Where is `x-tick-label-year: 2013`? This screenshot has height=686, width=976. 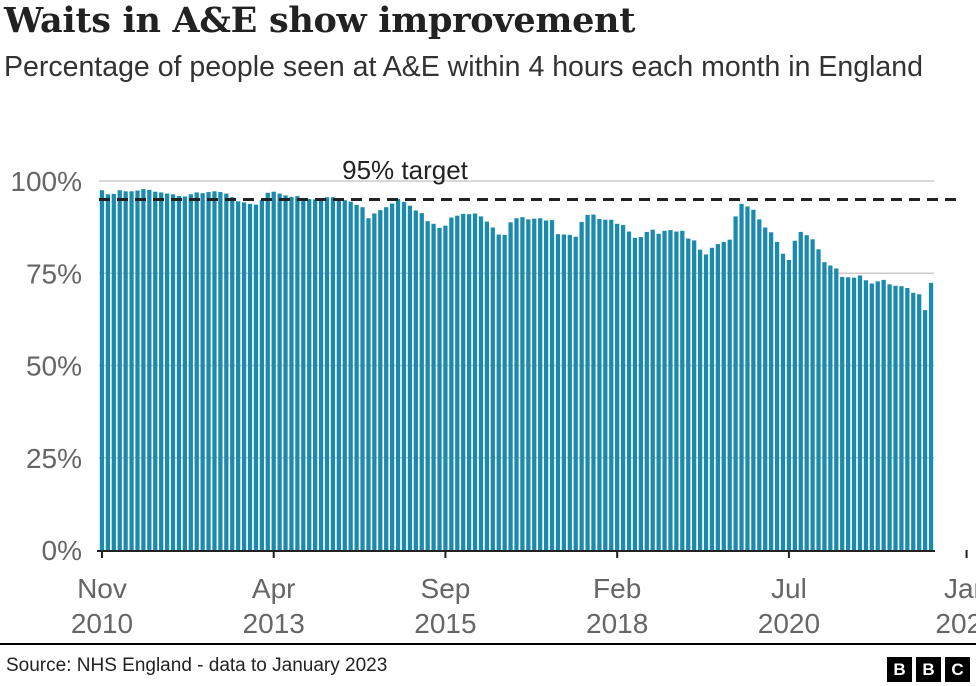 x-tick-label-year: 2013 is located at coordinates (274, 623).